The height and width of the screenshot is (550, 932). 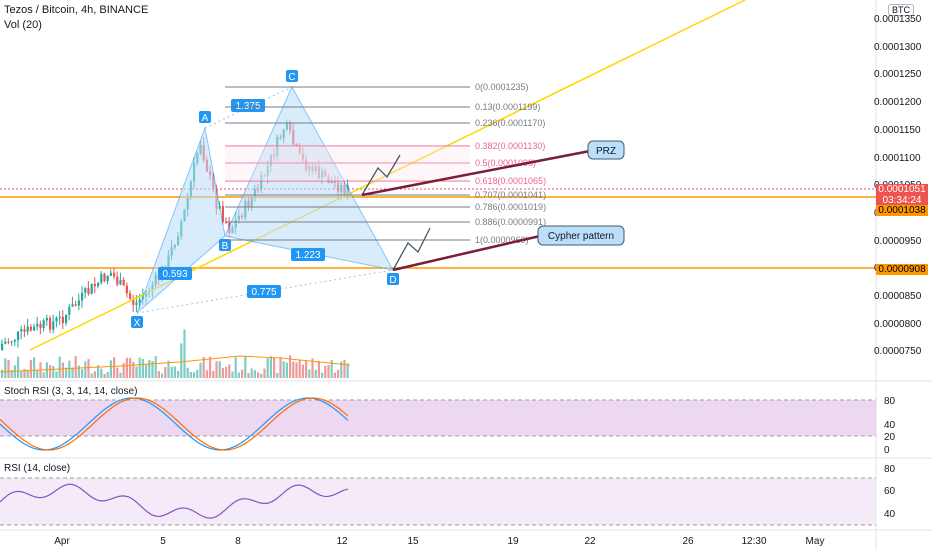 I want to click on stoch-d-line, so click(x=174, y=424).